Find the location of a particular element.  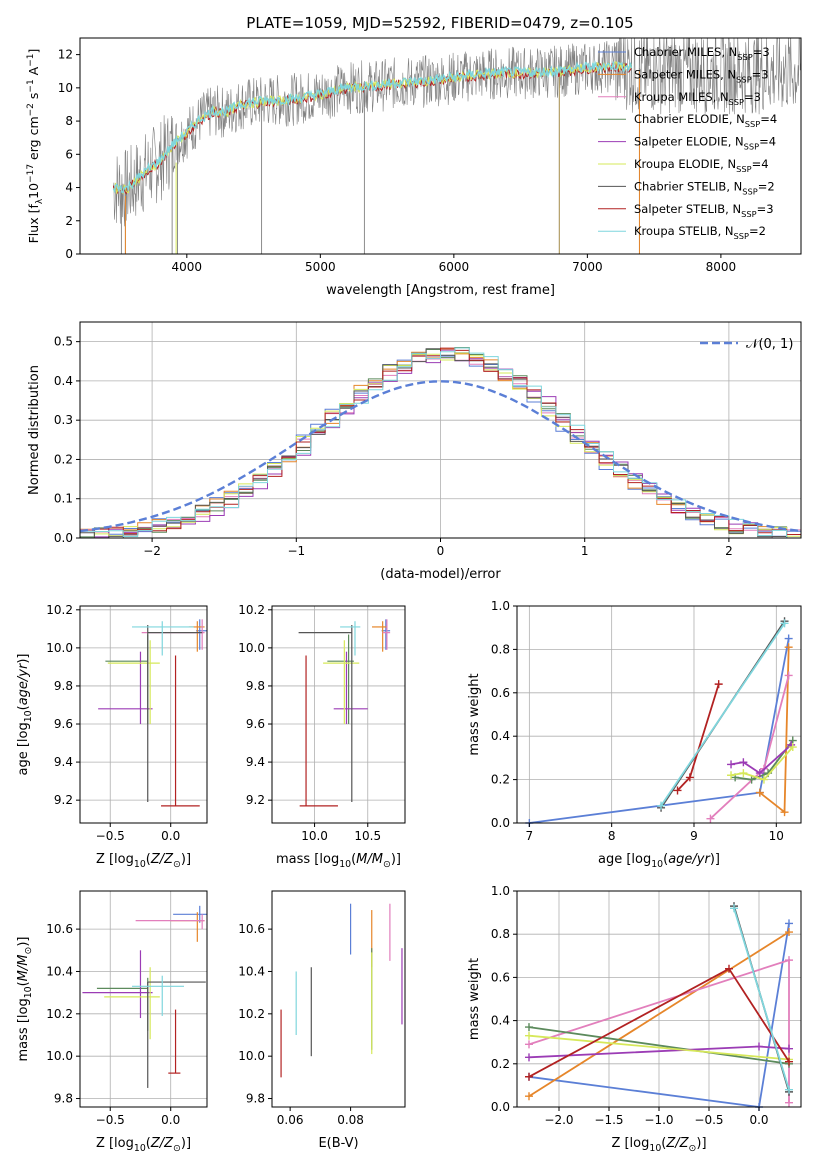

label-part: =2 is located at coordinates (757, 231).